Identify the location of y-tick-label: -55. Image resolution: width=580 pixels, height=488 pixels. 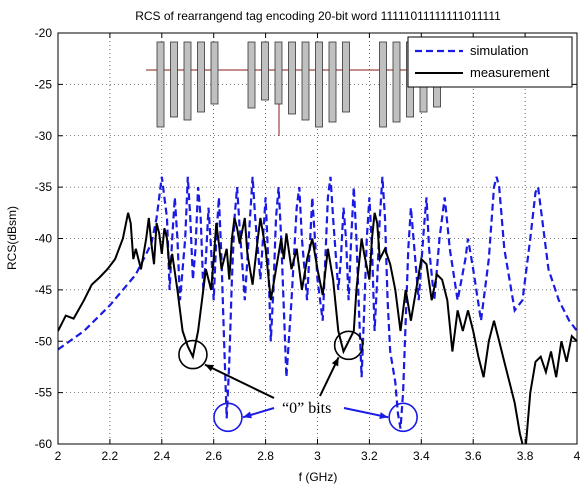
(44, 393).